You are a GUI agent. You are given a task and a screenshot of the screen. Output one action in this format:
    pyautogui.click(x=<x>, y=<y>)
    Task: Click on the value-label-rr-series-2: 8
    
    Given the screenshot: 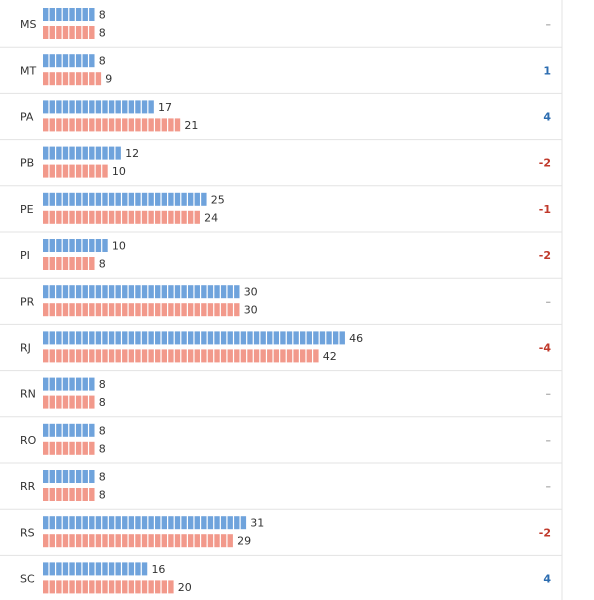 What is the action you would take?
    pyautogui.click(x=102, y=495)
    